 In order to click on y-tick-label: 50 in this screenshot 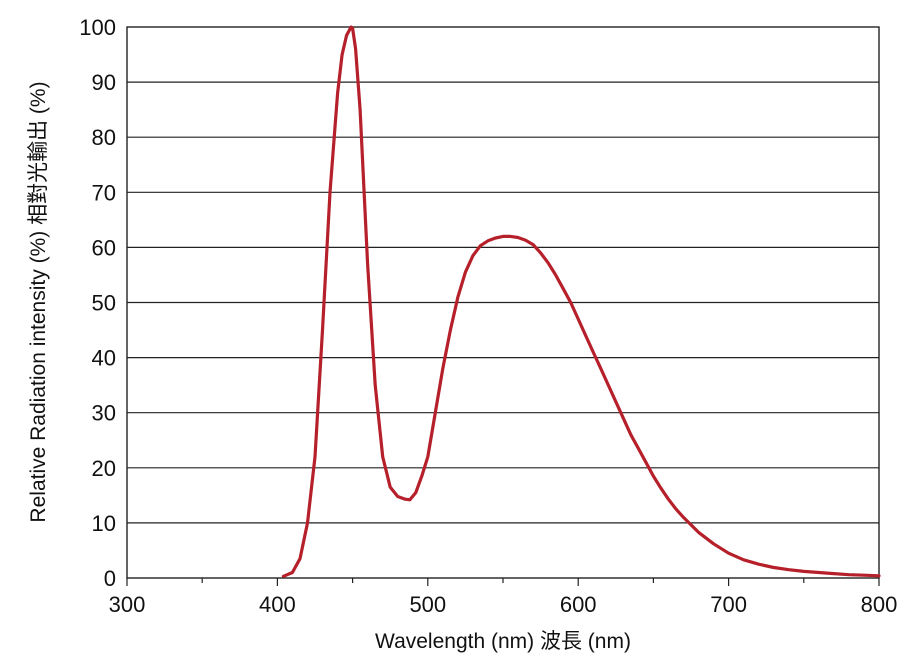, I will do `click(104, 303)`.